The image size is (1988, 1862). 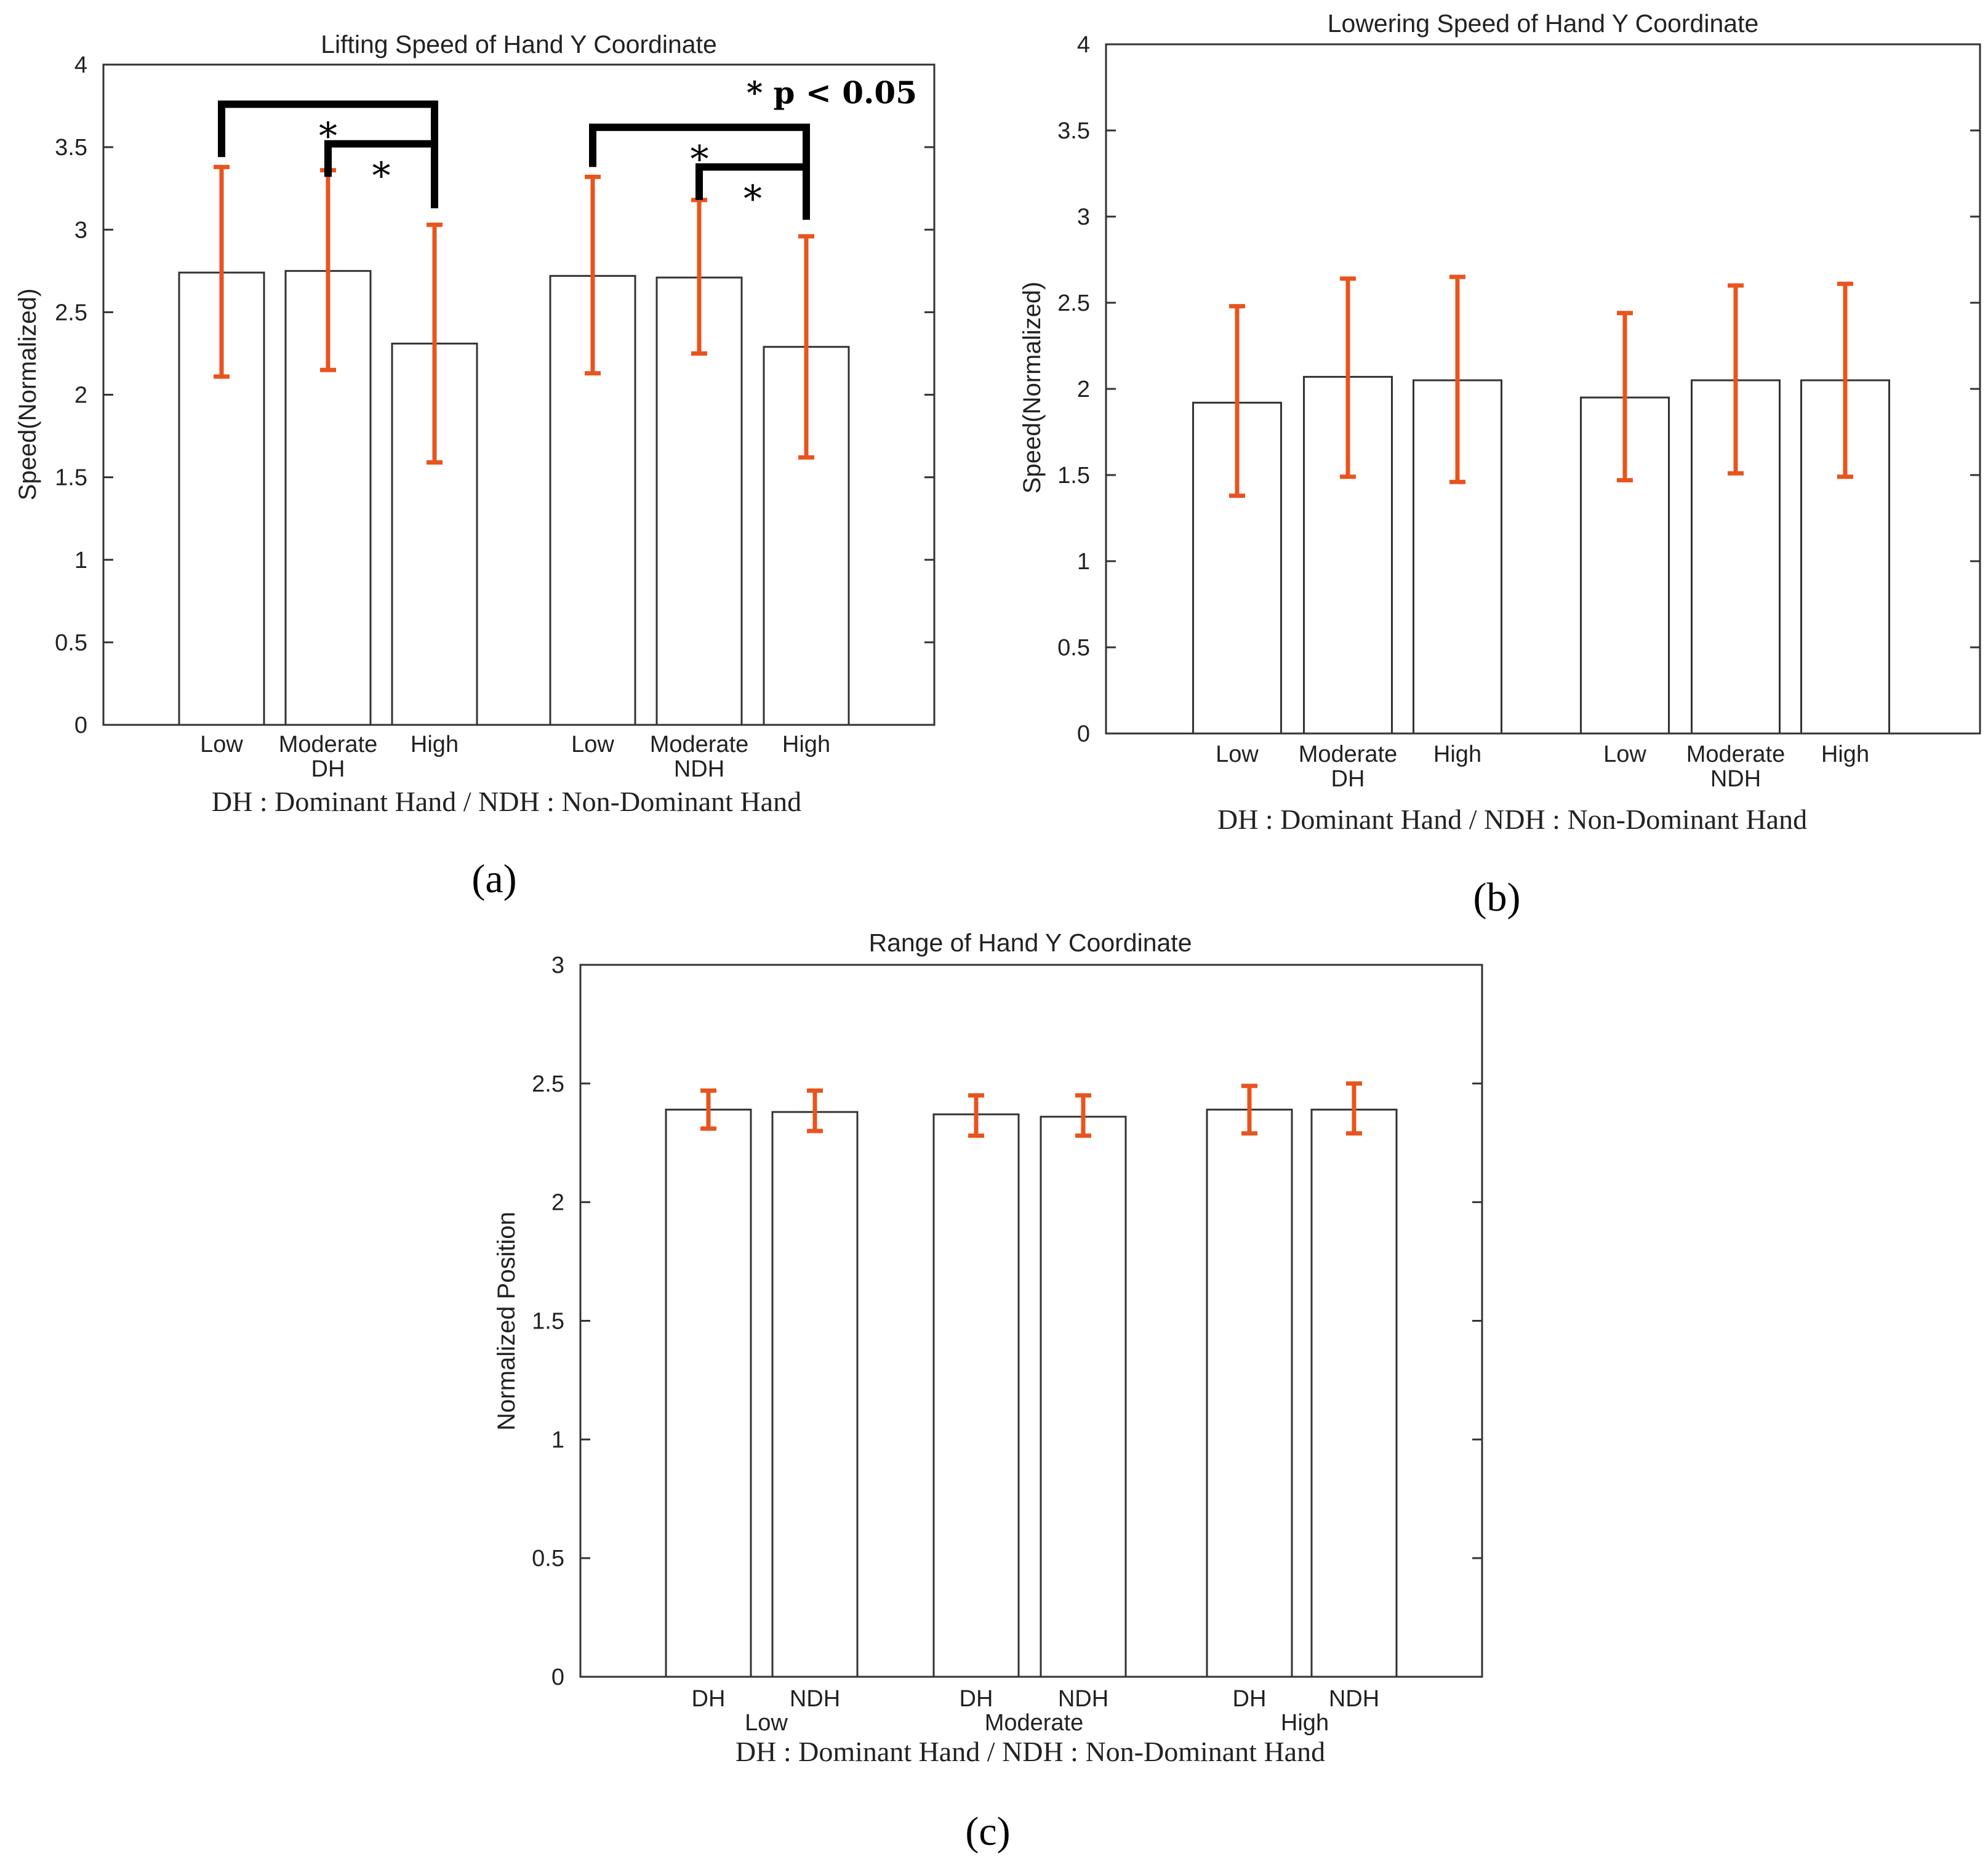 I want to click on panel-a-chart-title: Lifting Speed of Hand Y Coordinate, so click(x=519, y=44).